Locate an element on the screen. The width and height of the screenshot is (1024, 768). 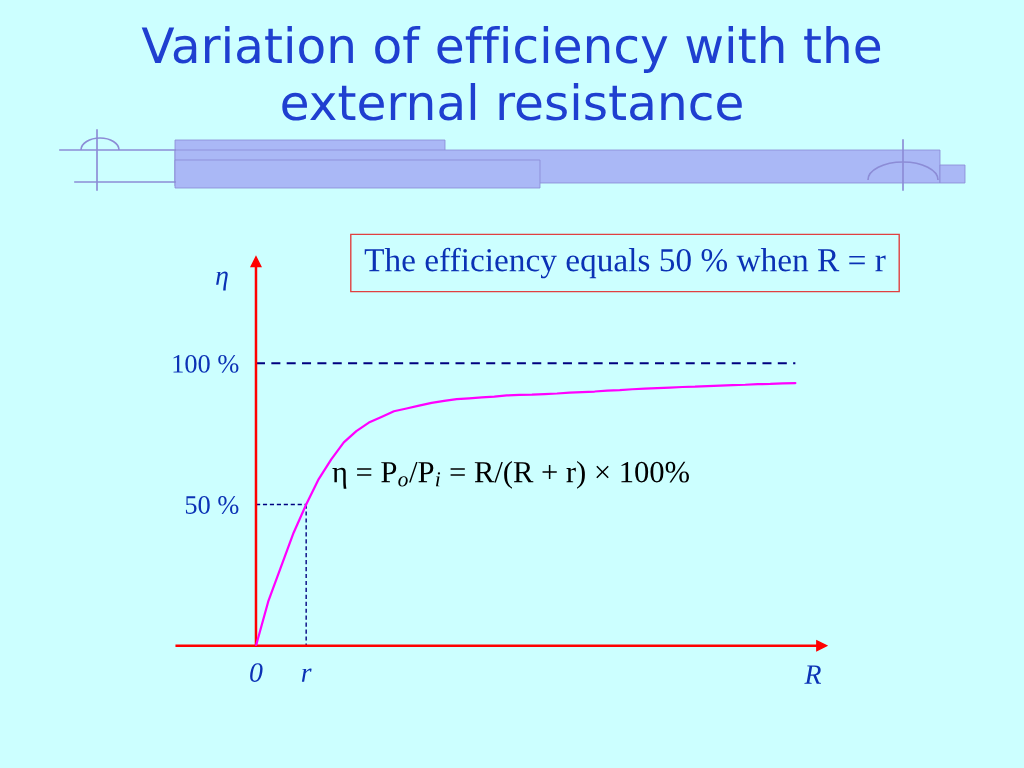
y-tick-label: 100 % is located at coordinates (206, 363).